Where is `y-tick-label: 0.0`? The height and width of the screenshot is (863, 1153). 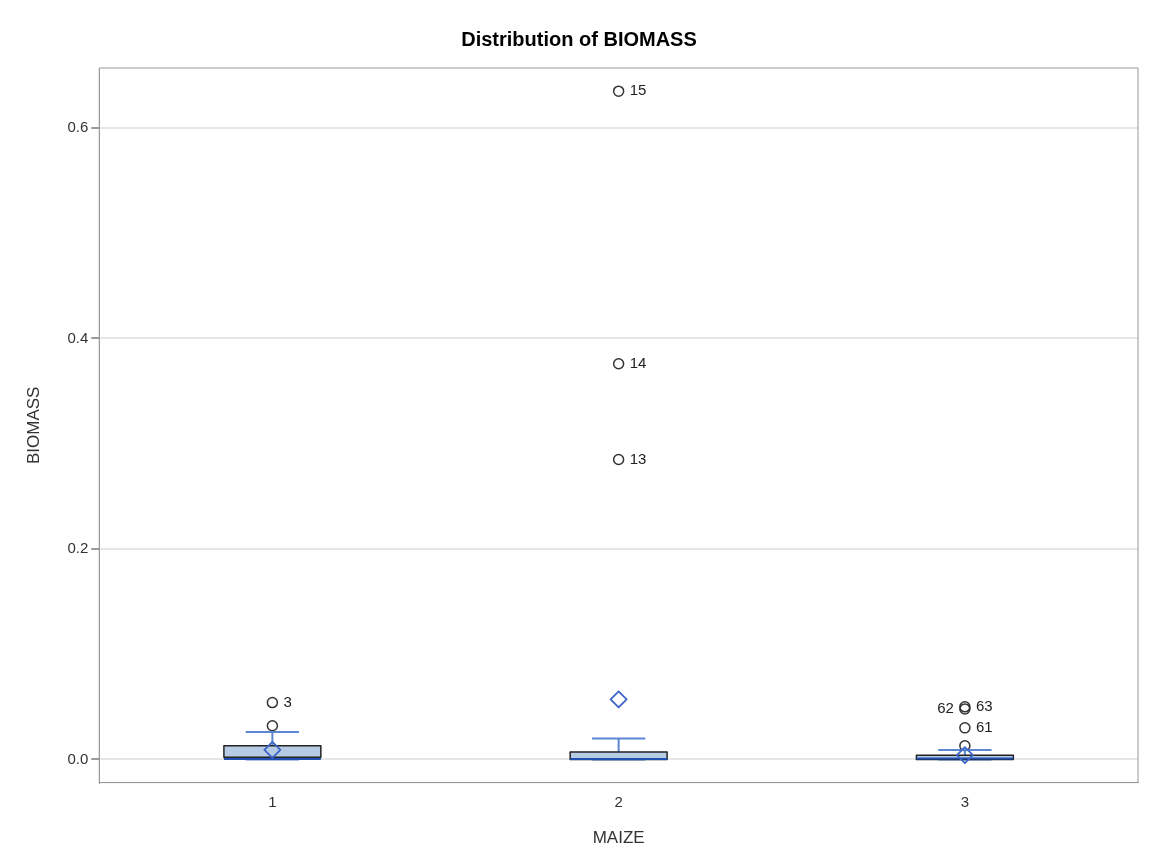 y-tick-label: 0.0 is located at coordinates (78, 758).